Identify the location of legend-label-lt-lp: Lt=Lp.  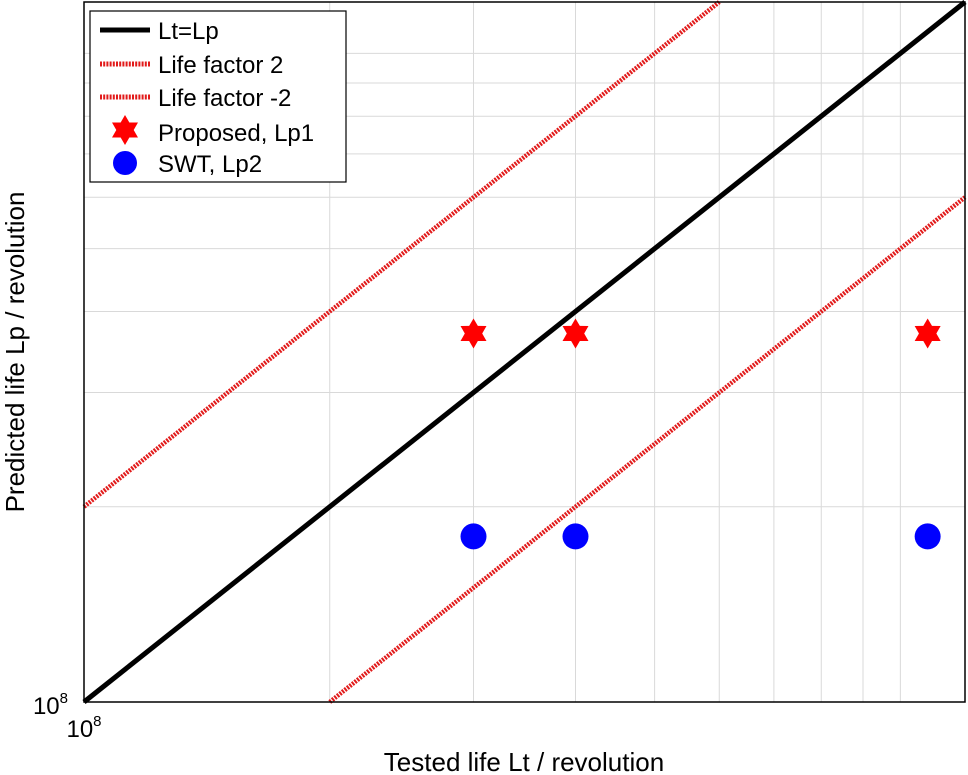
(188, 31).